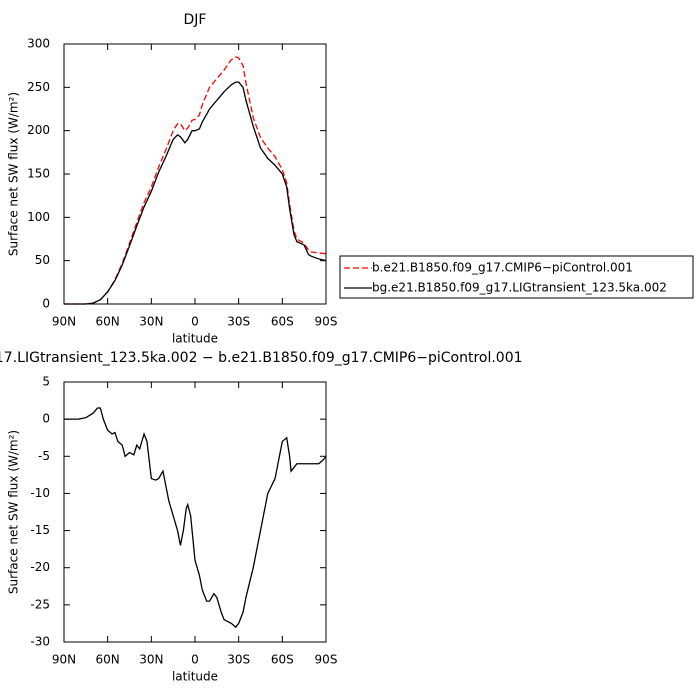  Describe the element at coordinates (502, 268) in the screenshot. I see `legend-label: b.e21.B1850.f09_g17.CMIP6−piControl.001` at that location.